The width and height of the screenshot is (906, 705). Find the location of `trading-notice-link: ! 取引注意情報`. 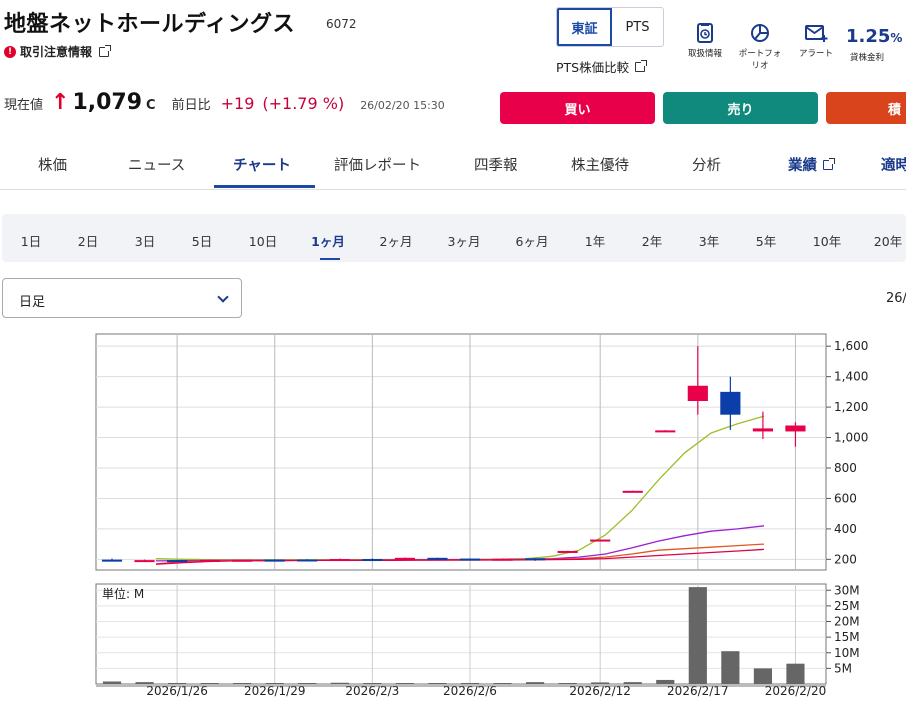

trading-notice-link: ! 取引注意情報 is located at coordinates (58, 51).